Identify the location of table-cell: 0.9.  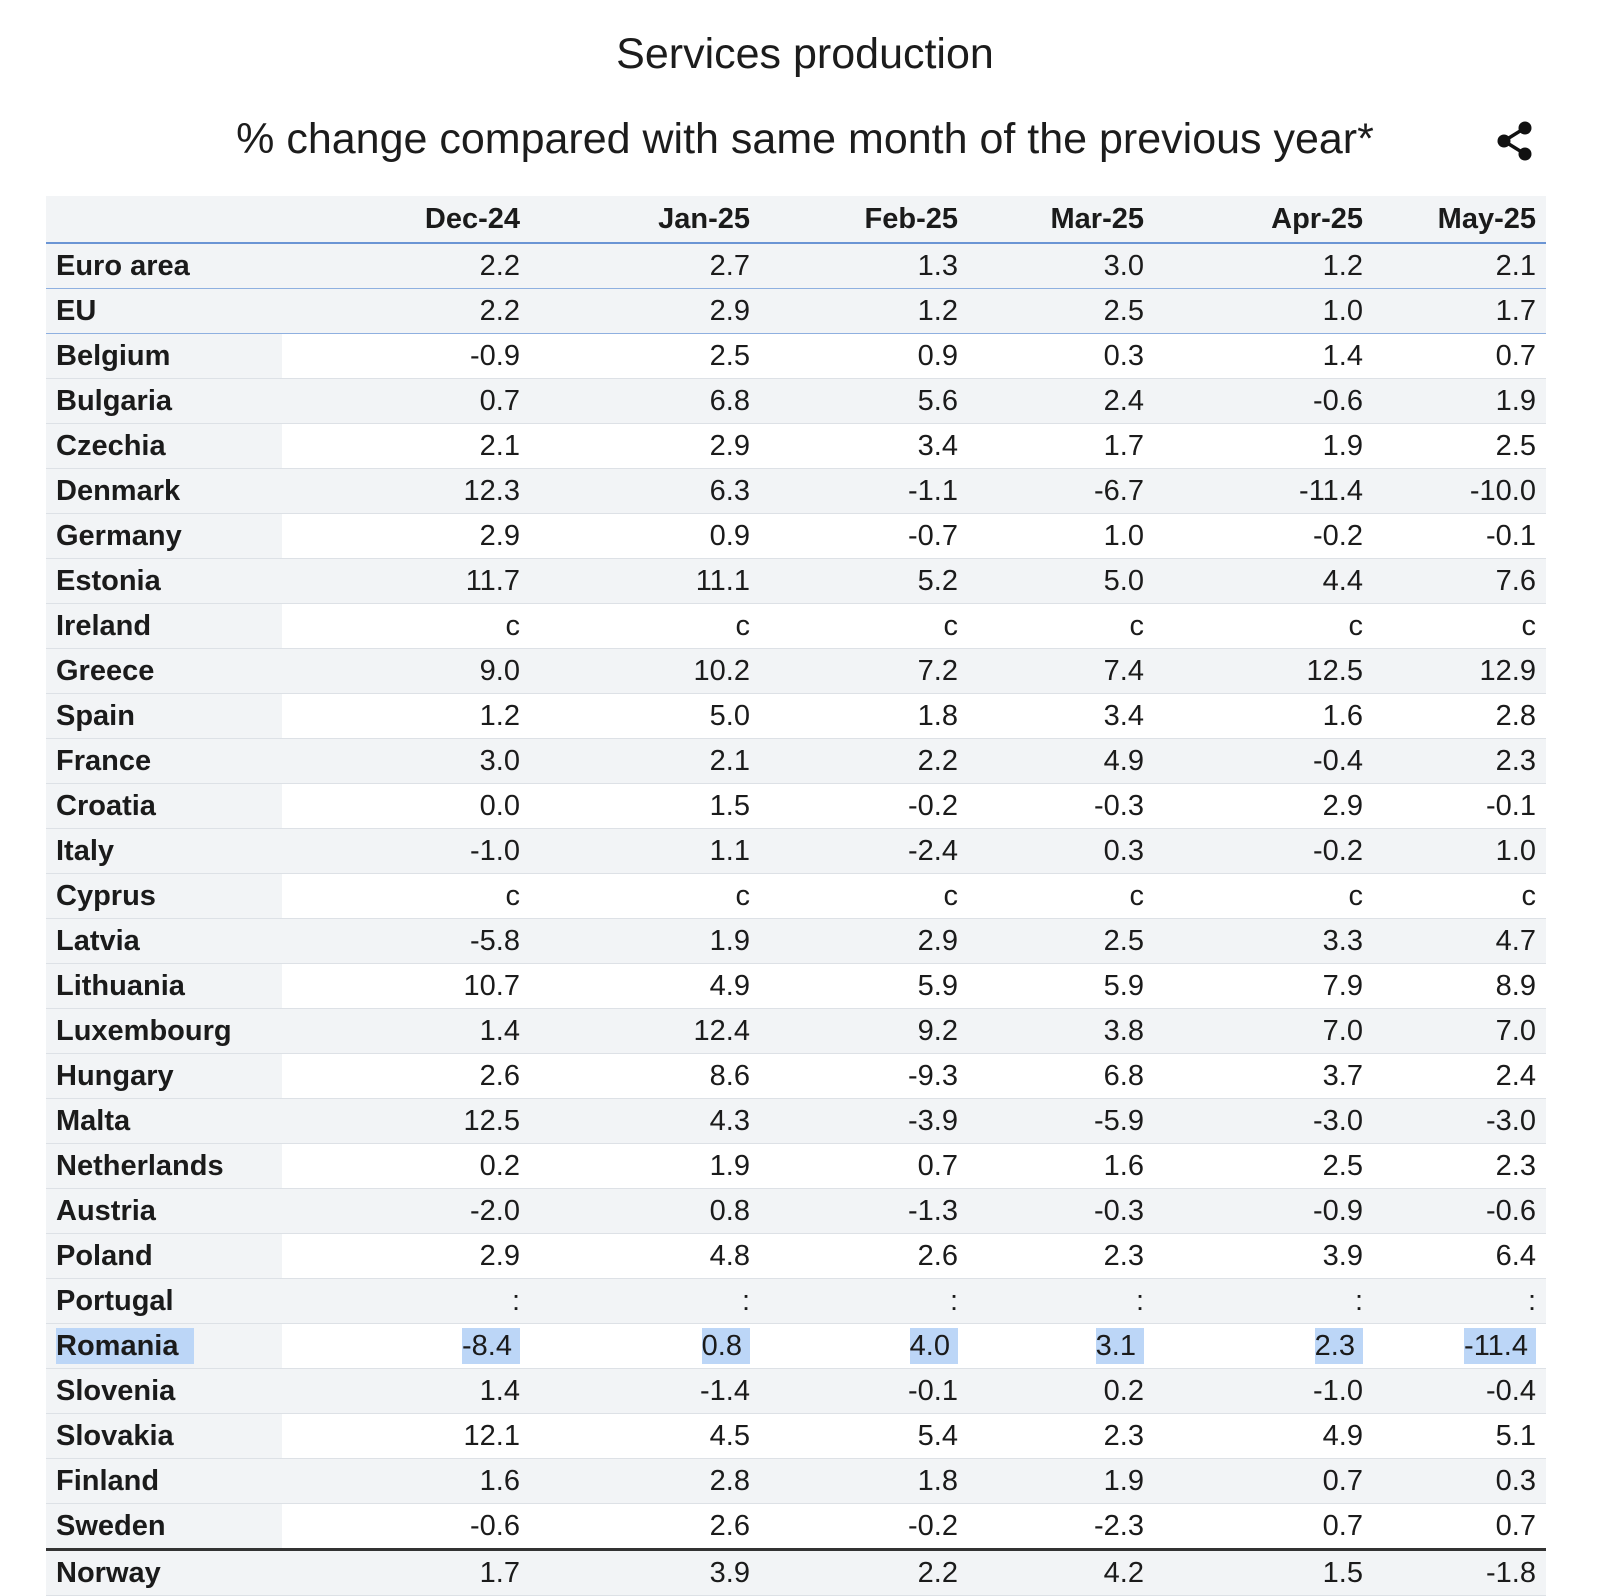
(864, 356).